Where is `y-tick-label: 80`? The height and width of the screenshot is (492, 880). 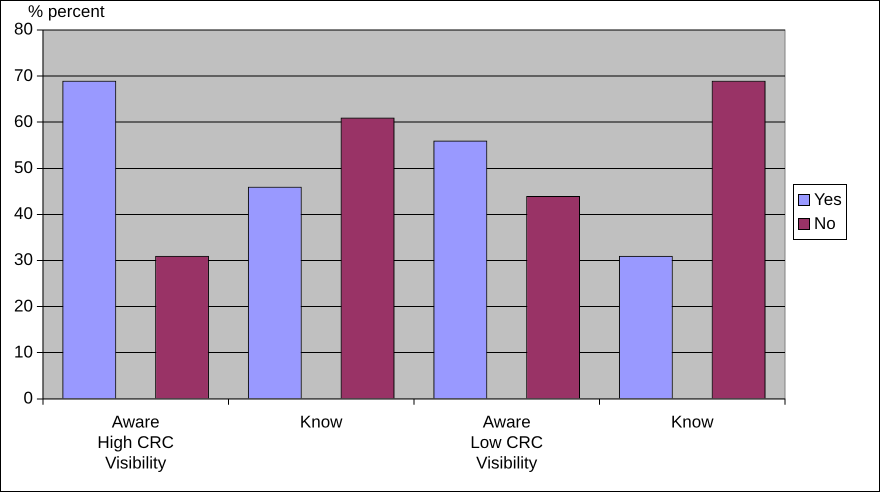 y-tick-label: 80 is located at coordinates (23, 29).